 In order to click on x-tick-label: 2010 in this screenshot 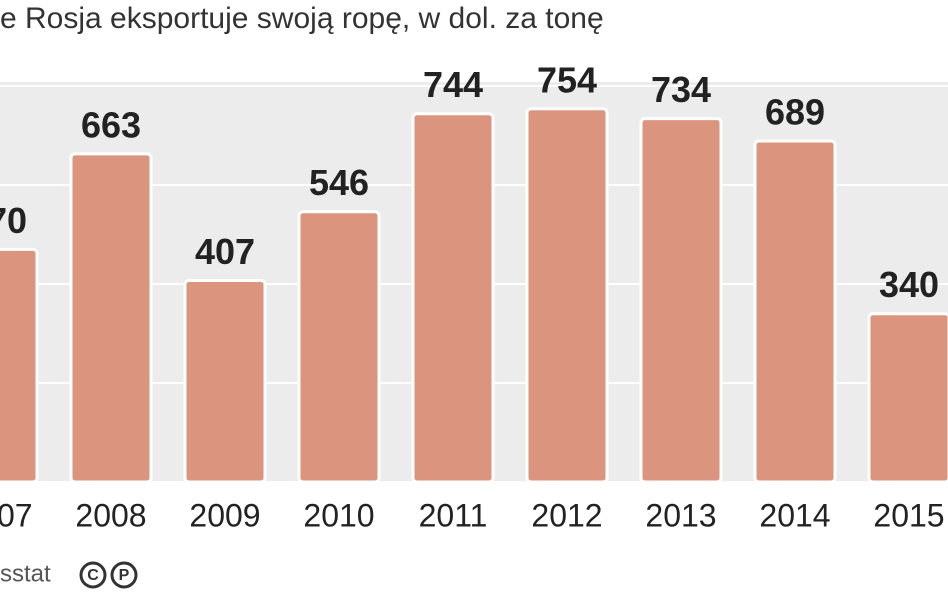, I will do `click(338, 515)`.